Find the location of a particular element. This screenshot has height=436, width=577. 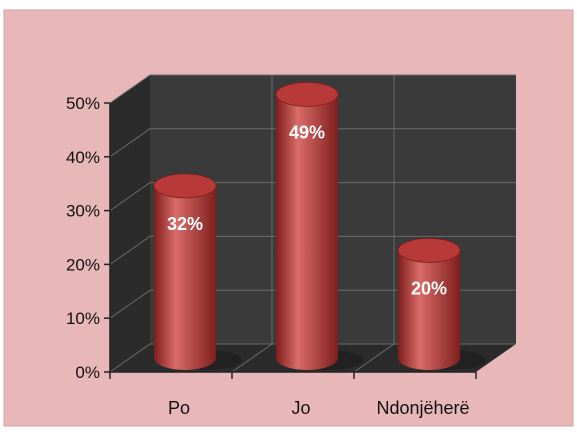

side-wall is located at coordinates (130, 223).